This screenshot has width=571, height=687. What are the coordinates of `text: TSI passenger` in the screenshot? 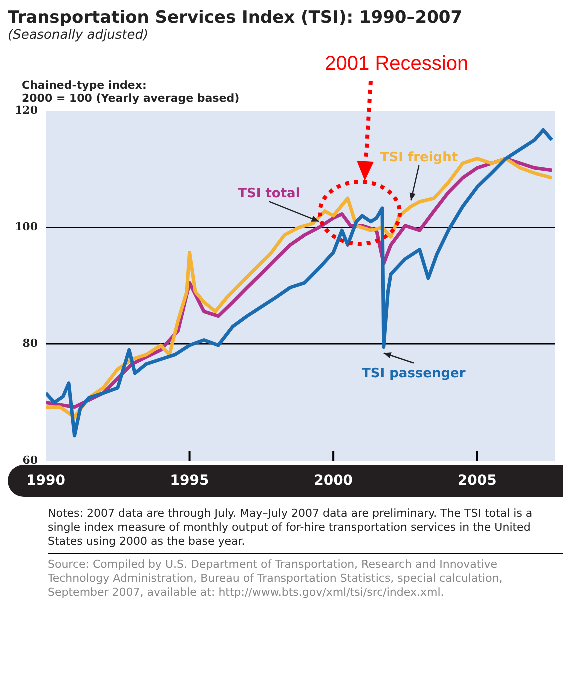 It's located at (414, 374).